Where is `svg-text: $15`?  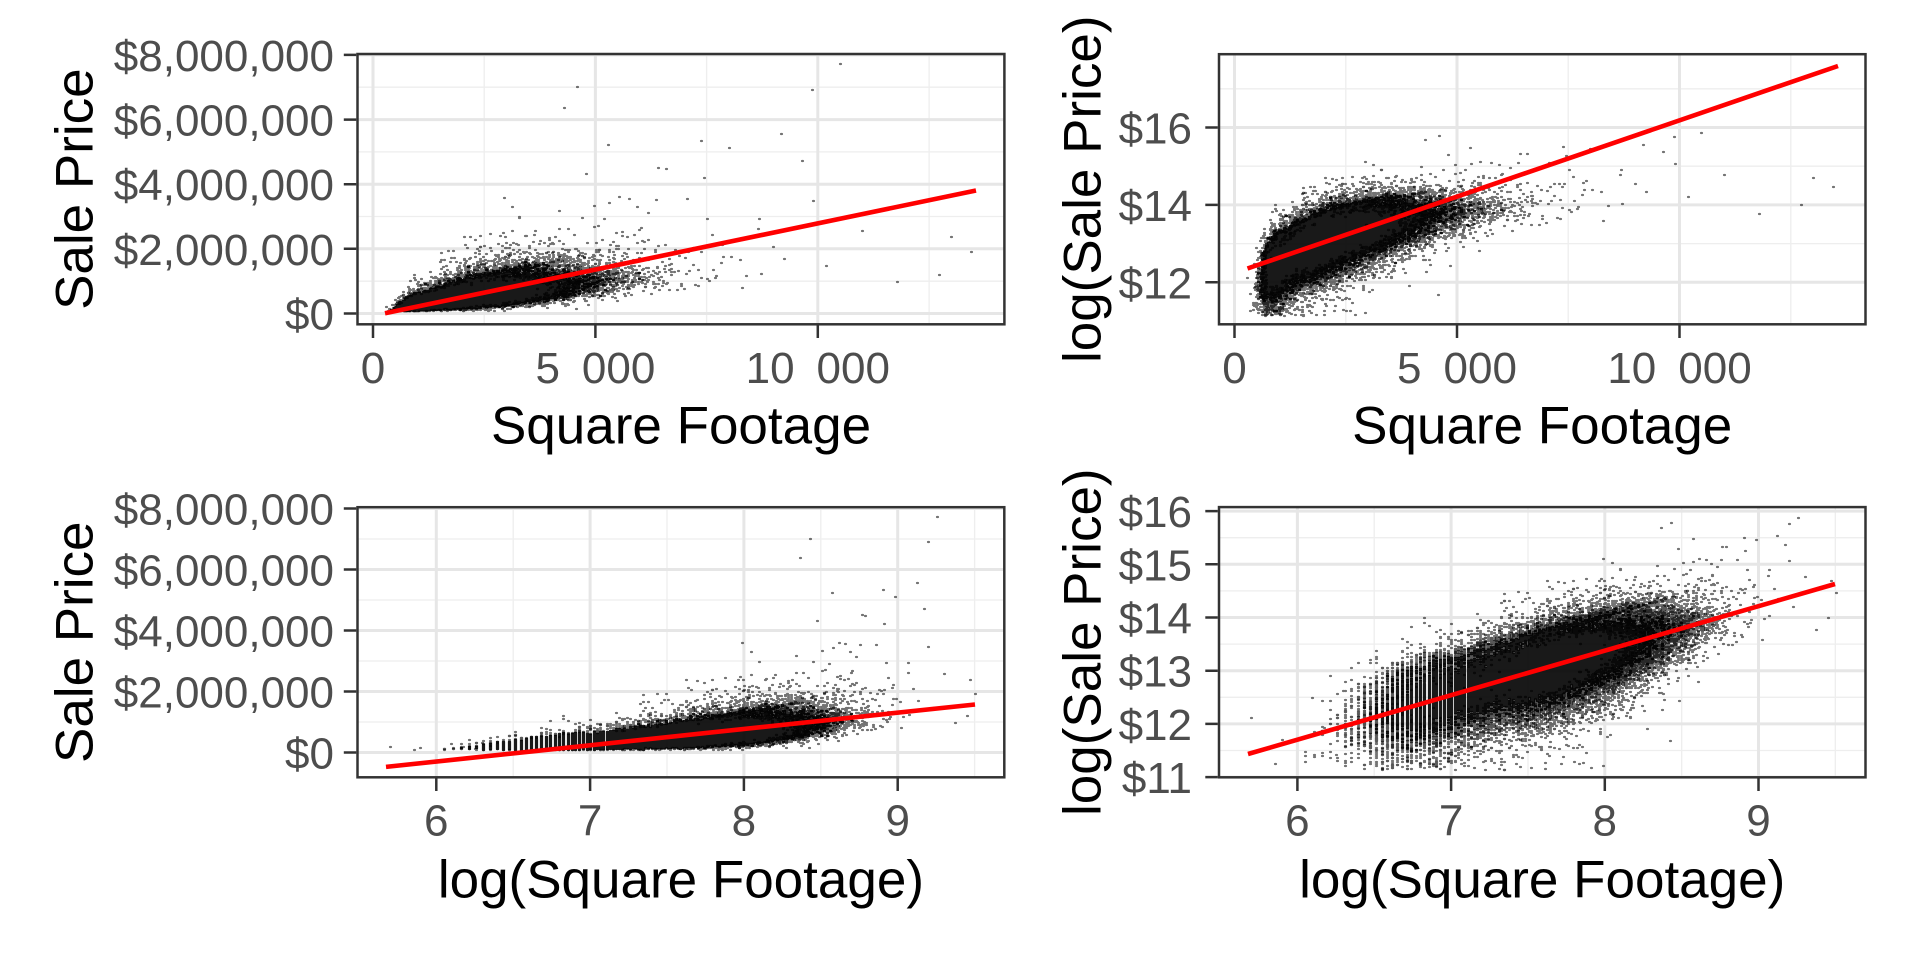
svg-text: $15 is located at coordinates (1155, 565).